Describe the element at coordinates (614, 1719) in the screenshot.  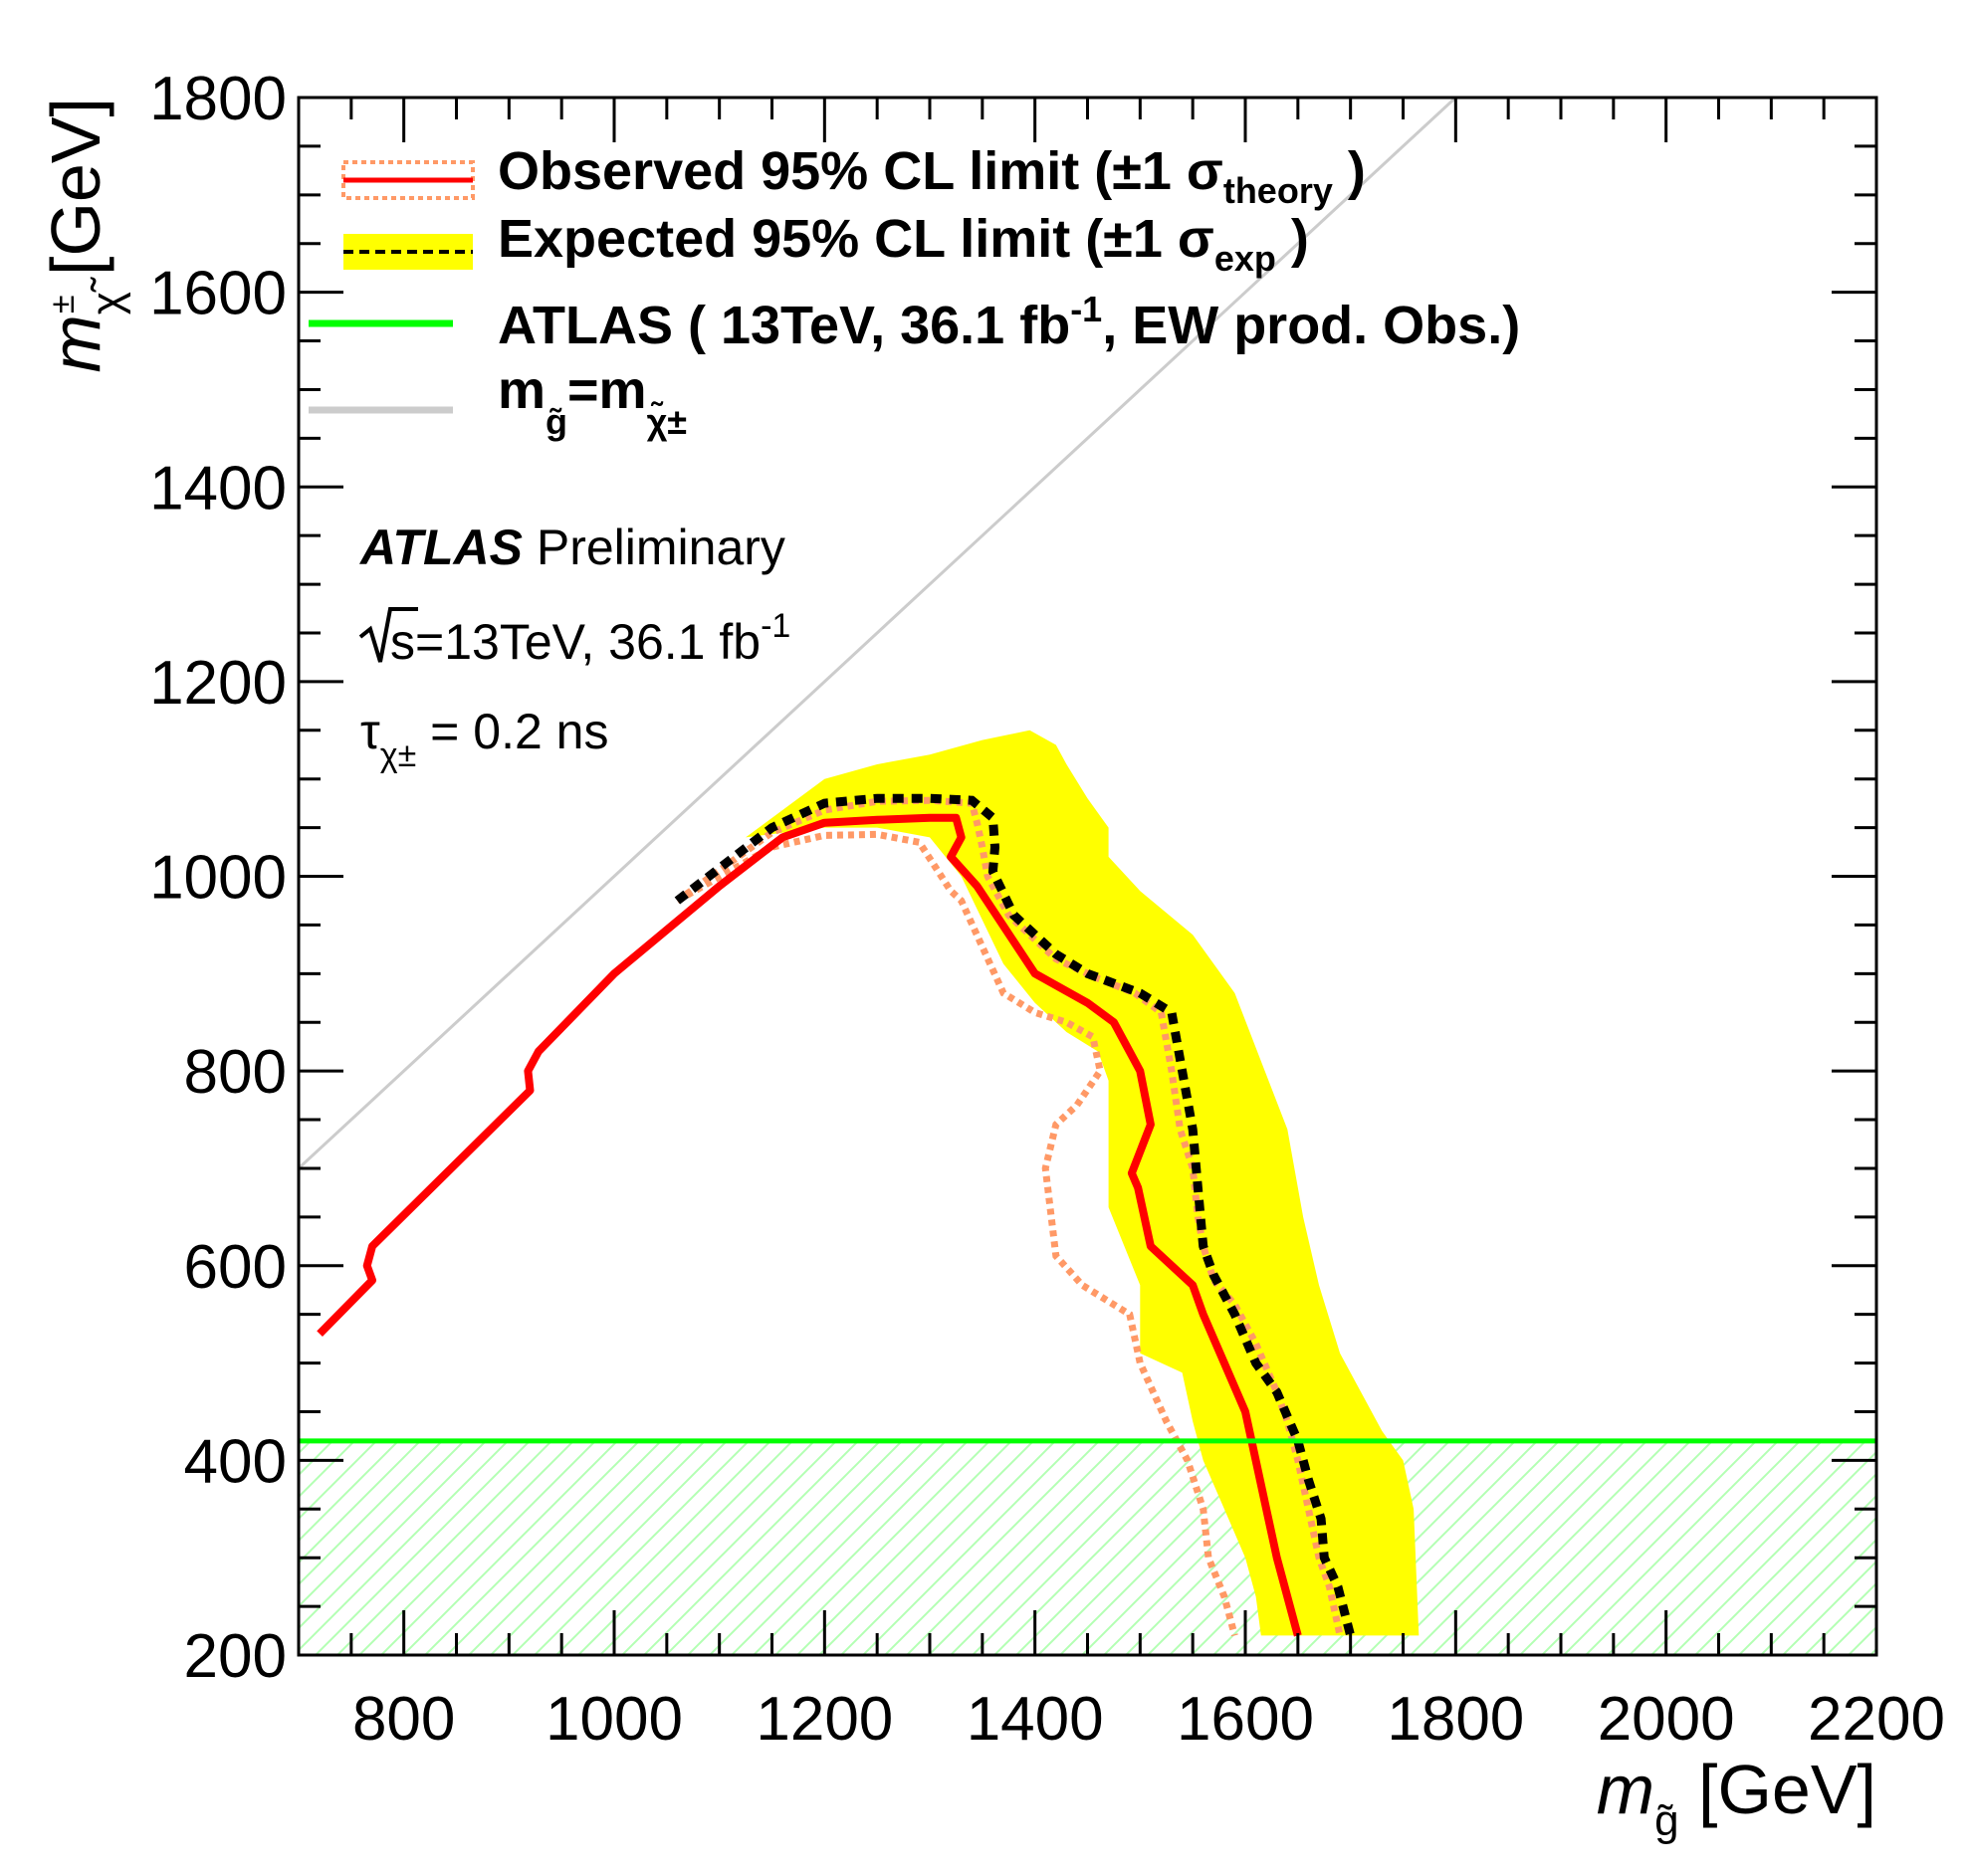
I see `x-tick-label: 1000` at that location.